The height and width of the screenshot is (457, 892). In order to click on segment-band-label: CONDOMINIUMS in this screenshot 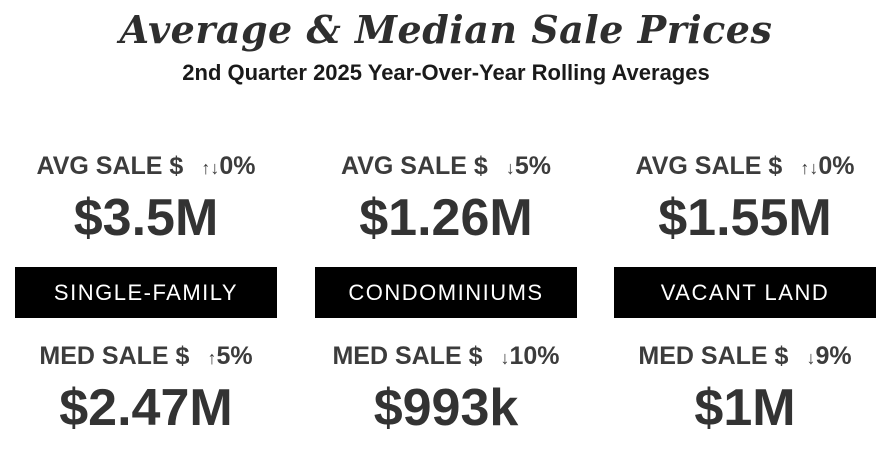, I will do `click(446, 292)`.